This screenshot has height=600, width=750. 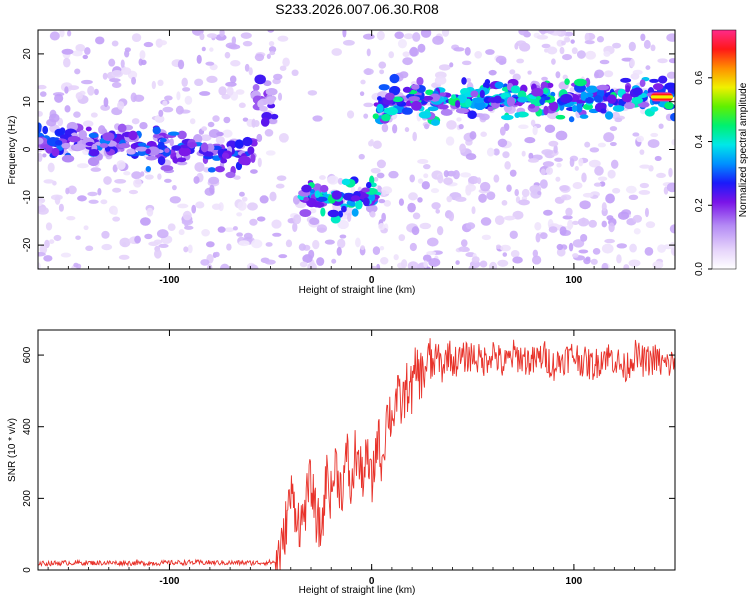 I want to click on colorbar-tick-label: 0.2, so click(x=699, y=205).